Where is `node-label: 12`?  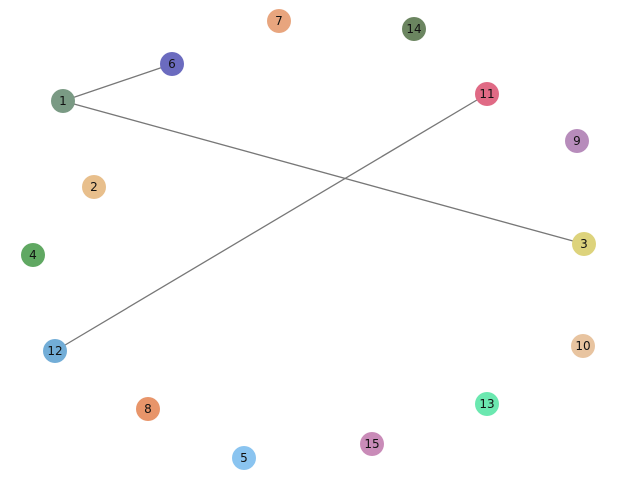 node-label: 12 is located at coordinates (54, 351).